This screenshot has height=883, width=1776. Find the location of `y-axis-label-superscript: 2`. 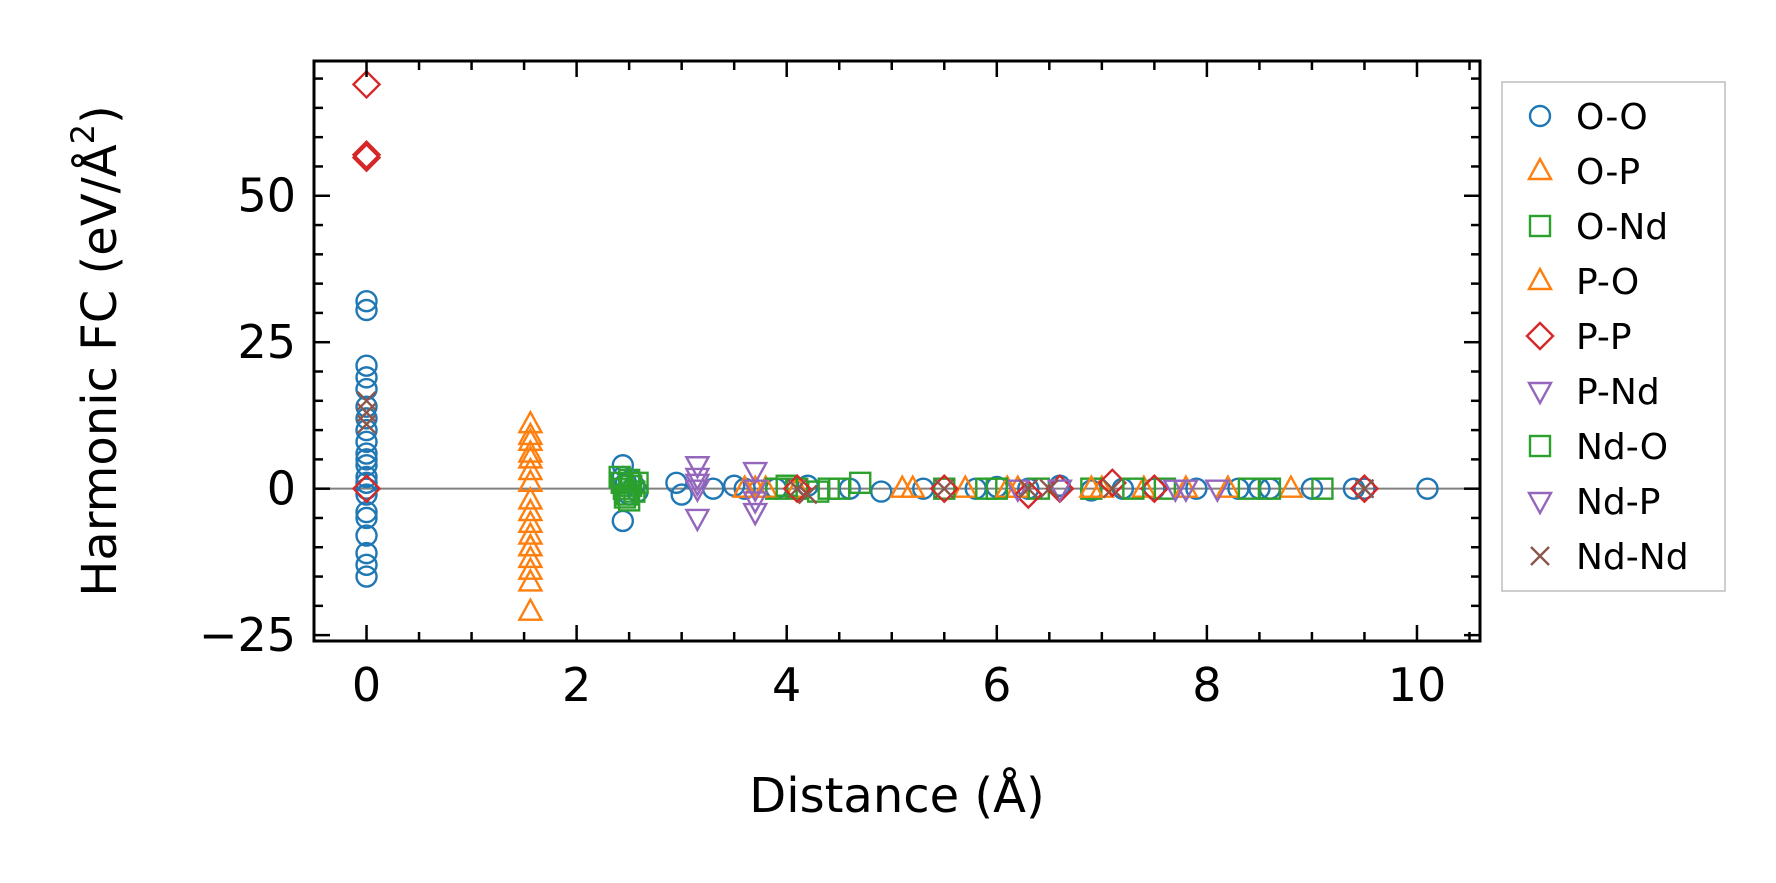

y-axis-label-superscript: 2 is located at coordinates (83, 134).